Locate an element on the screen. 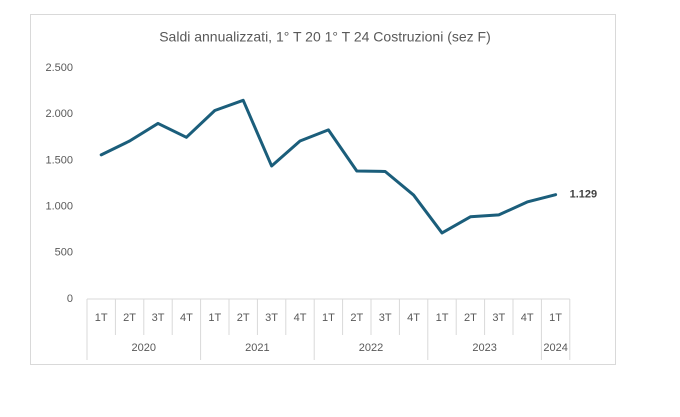 The height and width of the screenshot is (417, 680). group-label: 2021 is located at coordinates (257, 348).